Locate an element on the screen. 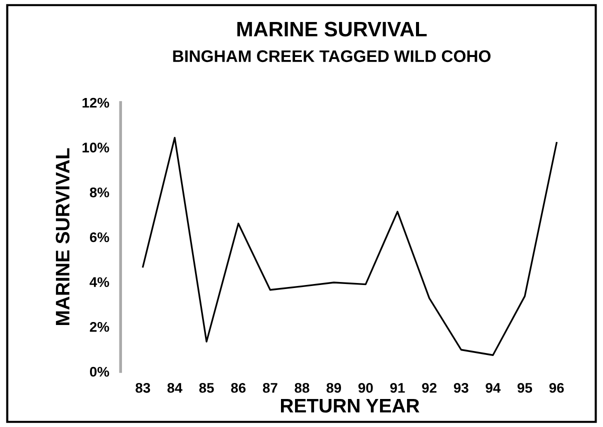 The image size is (603, 427). x-axis-title: RETURN YEAR is located at coordinates (350, 406).